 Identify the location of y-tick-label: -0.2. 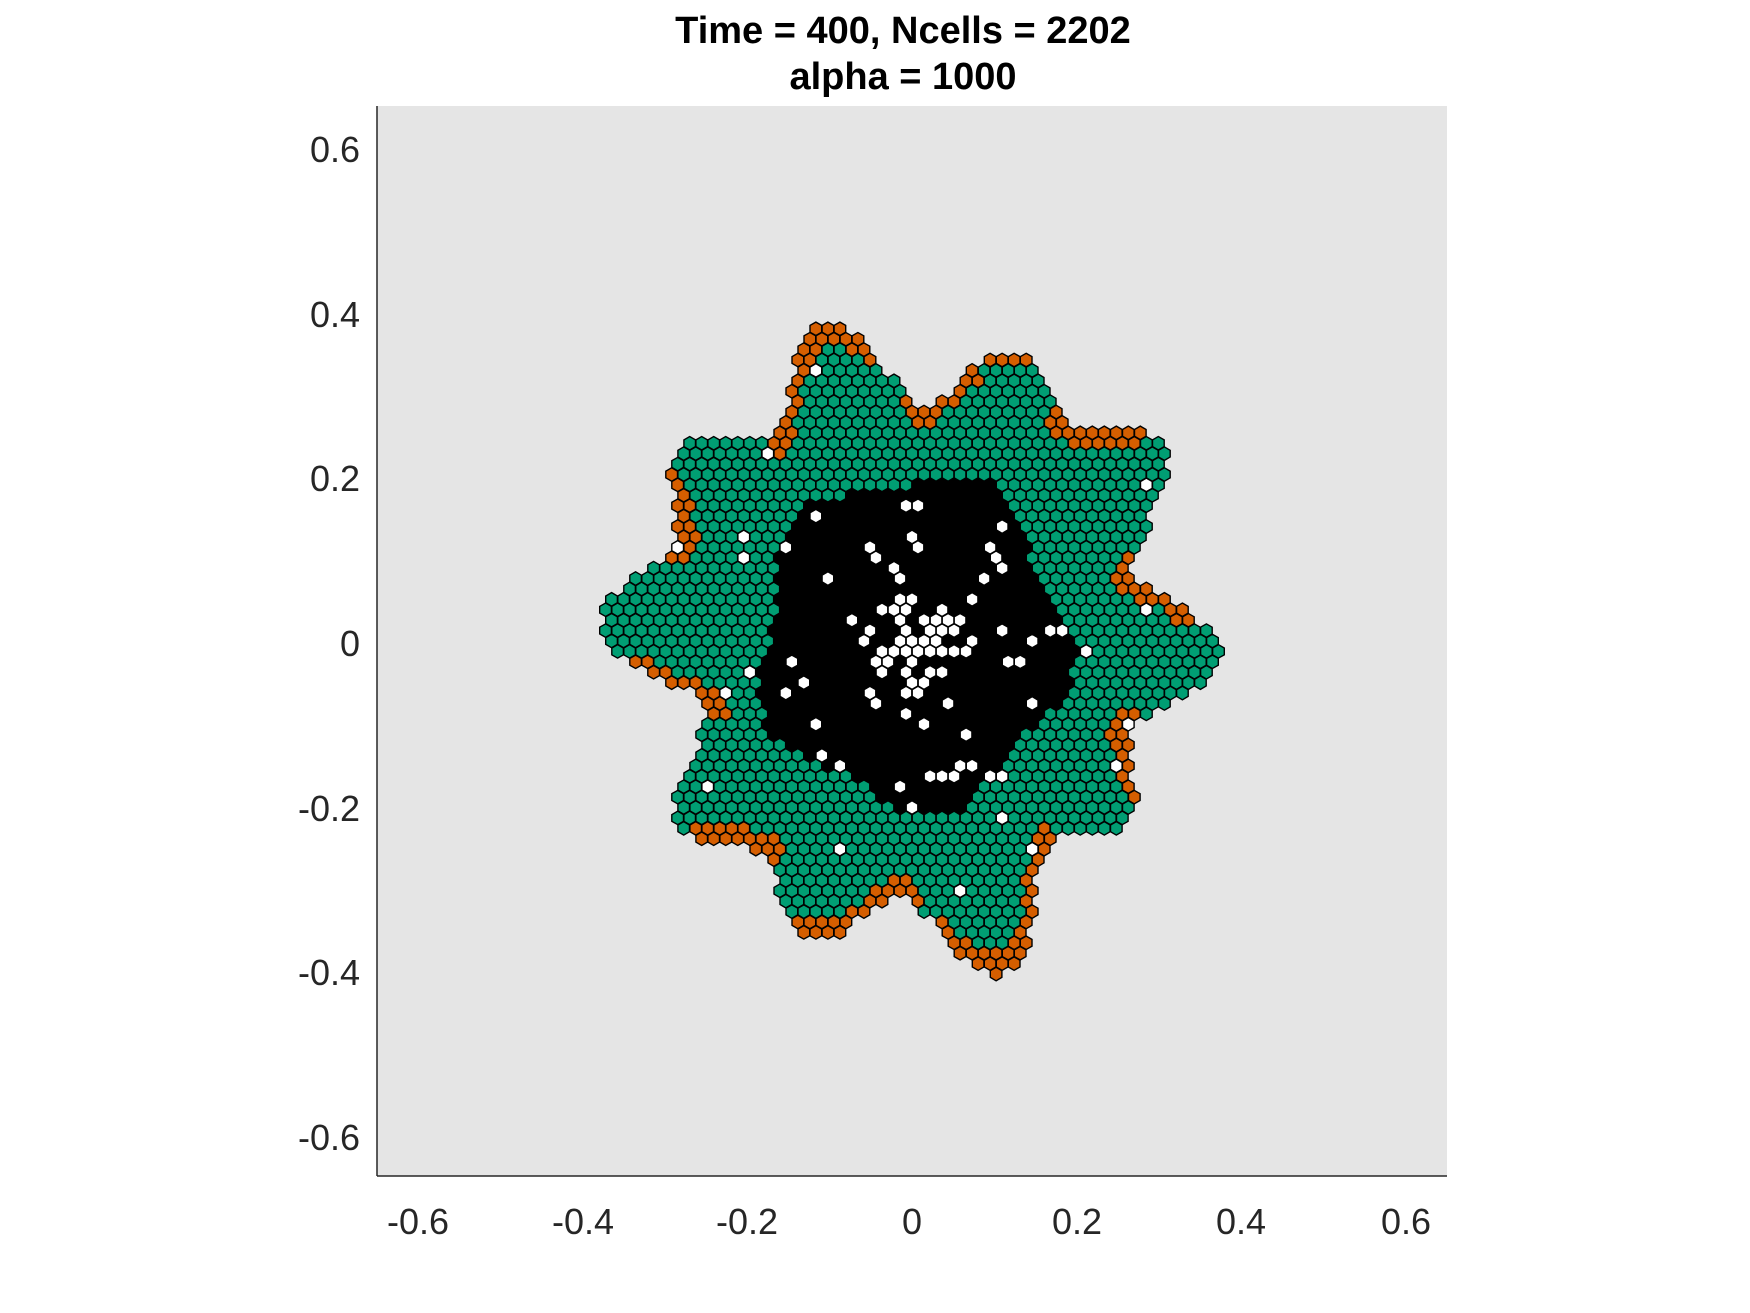
(329, 808).